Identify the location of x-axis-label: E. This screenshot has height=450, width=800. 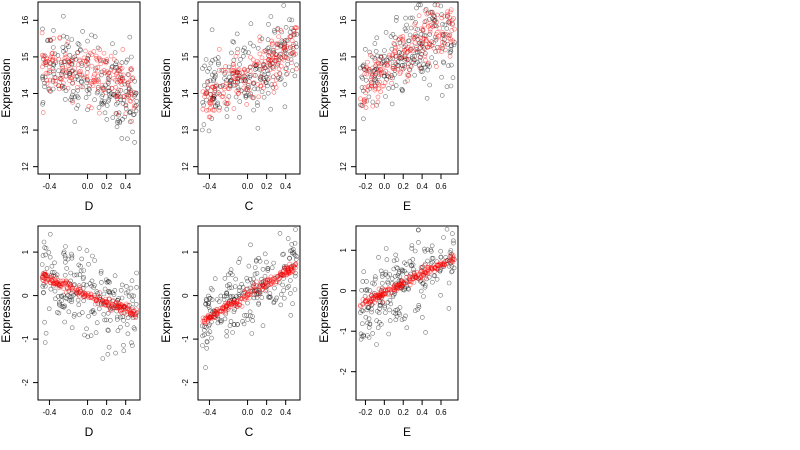
(407, 432).